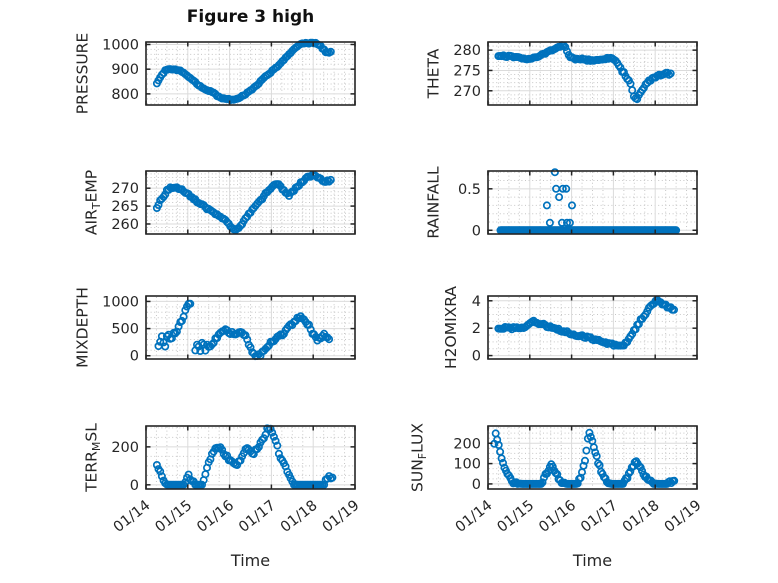 Image resolution: width=778 pixels, height=583 pixels. Describe the element at coordinates (476, 329) in the screenshot. I see `y-tick-label: 2` at that location.